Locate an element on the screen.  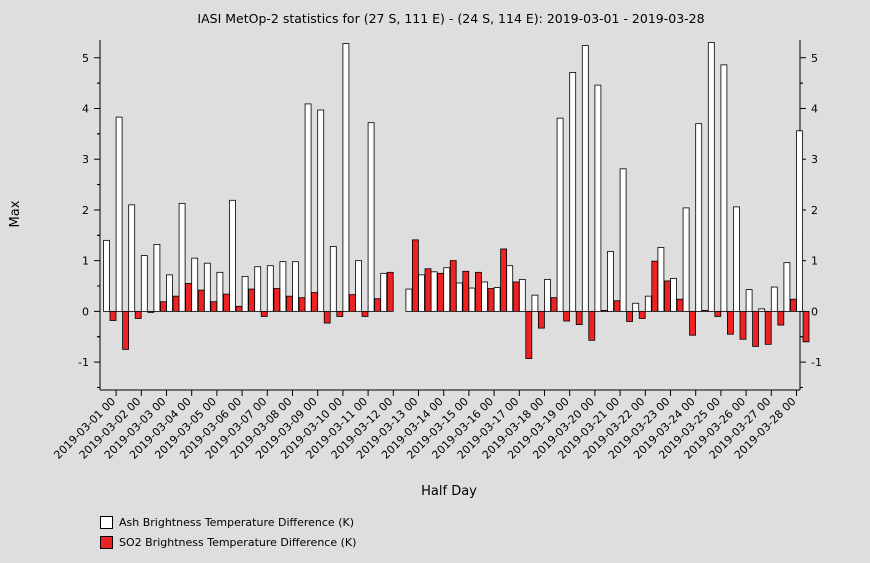
y-tick-label-right: 5 is located at coordinates (814, 58).